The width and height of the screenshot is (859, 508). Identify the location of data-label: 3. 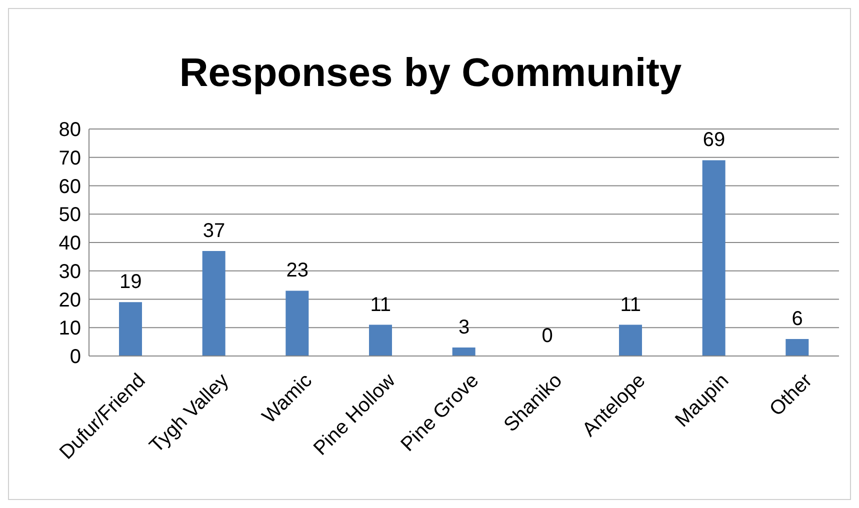
(464, 327).